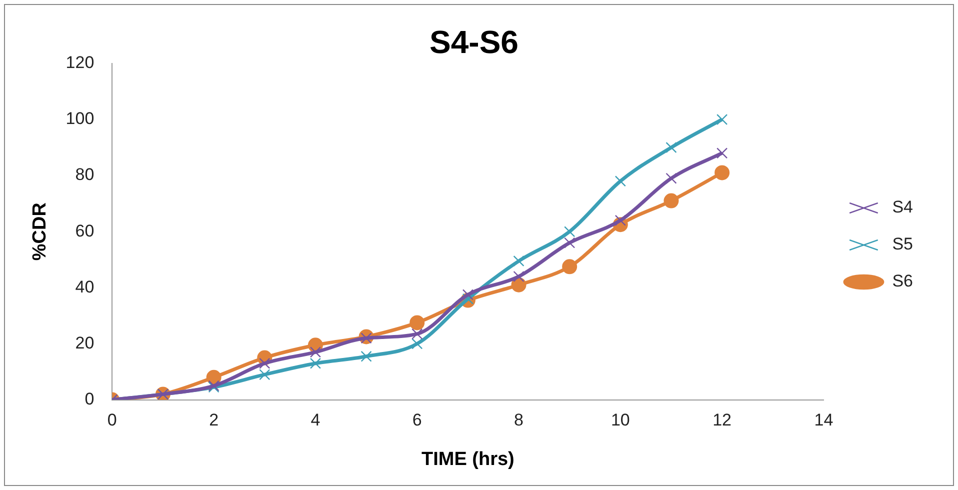  Describe the element at coordinates (824, 420) in the screenshot. I see `x-tick-label: 14` at that location.